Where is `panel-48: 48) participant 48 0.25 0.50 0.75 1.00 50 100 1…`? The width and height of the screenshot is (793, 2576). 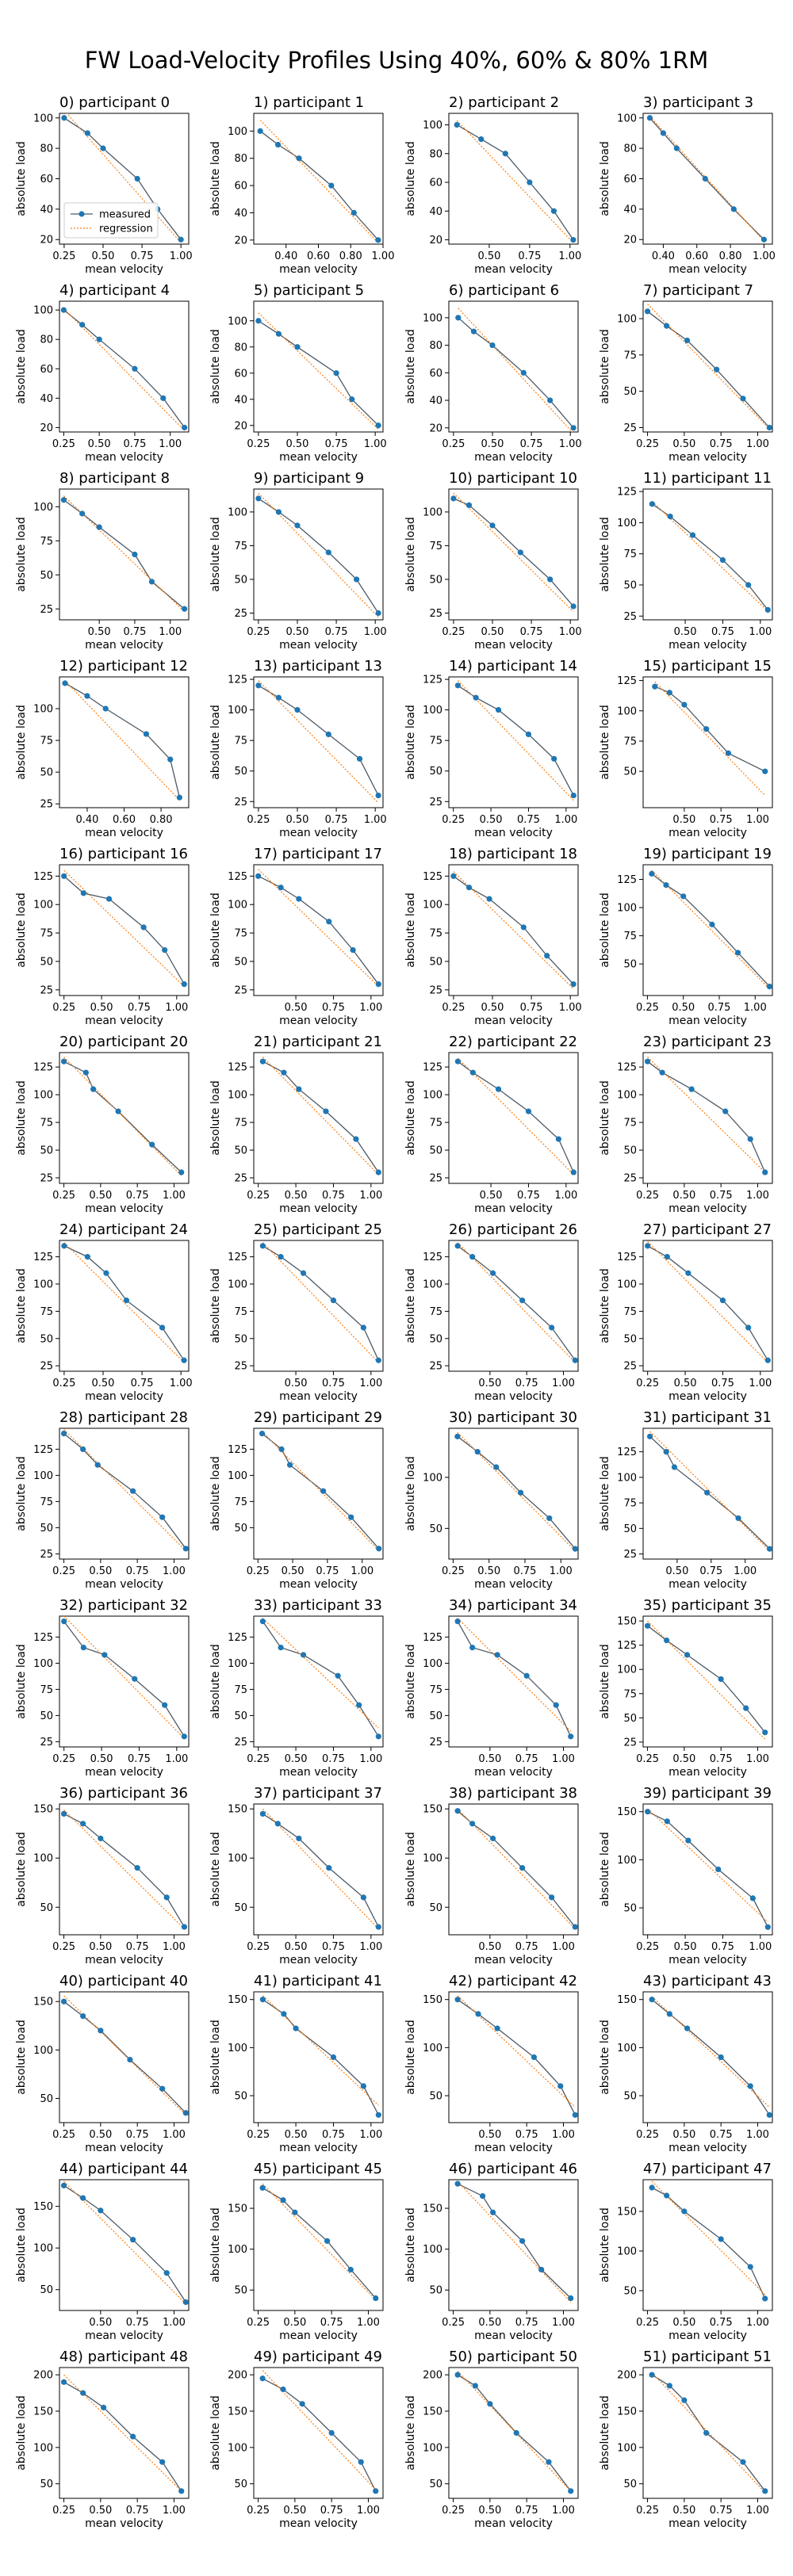 panel-48: 48) participant 48 0.25 0.50 0.75 1.00 50 100 1… is located at coordinates (103, 2439).